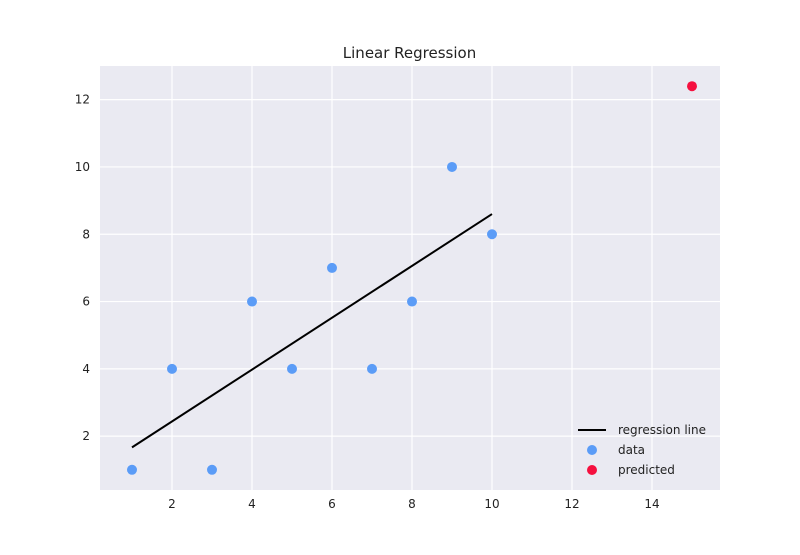  Describe the element at coordinates (86, 369) in the screenshot. I see `y-tick-label: 4` at that location.